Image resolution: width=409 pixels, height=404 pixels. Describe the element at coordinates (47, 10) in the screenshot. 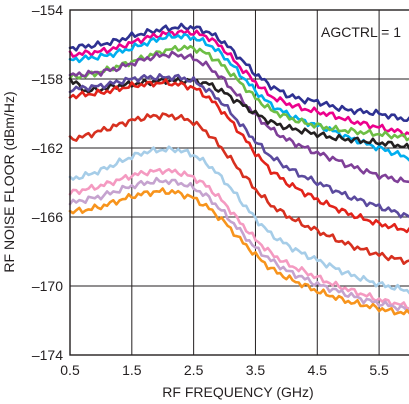

I see `y-tick-label: –154` at that location.